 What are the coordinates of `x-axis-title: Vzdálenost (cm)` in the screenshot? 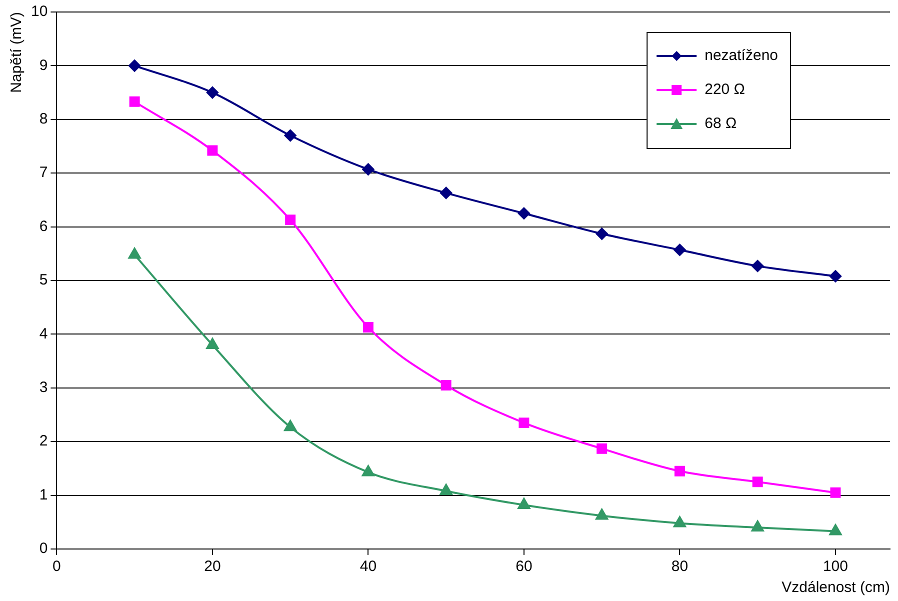 It's located at (836, 587).